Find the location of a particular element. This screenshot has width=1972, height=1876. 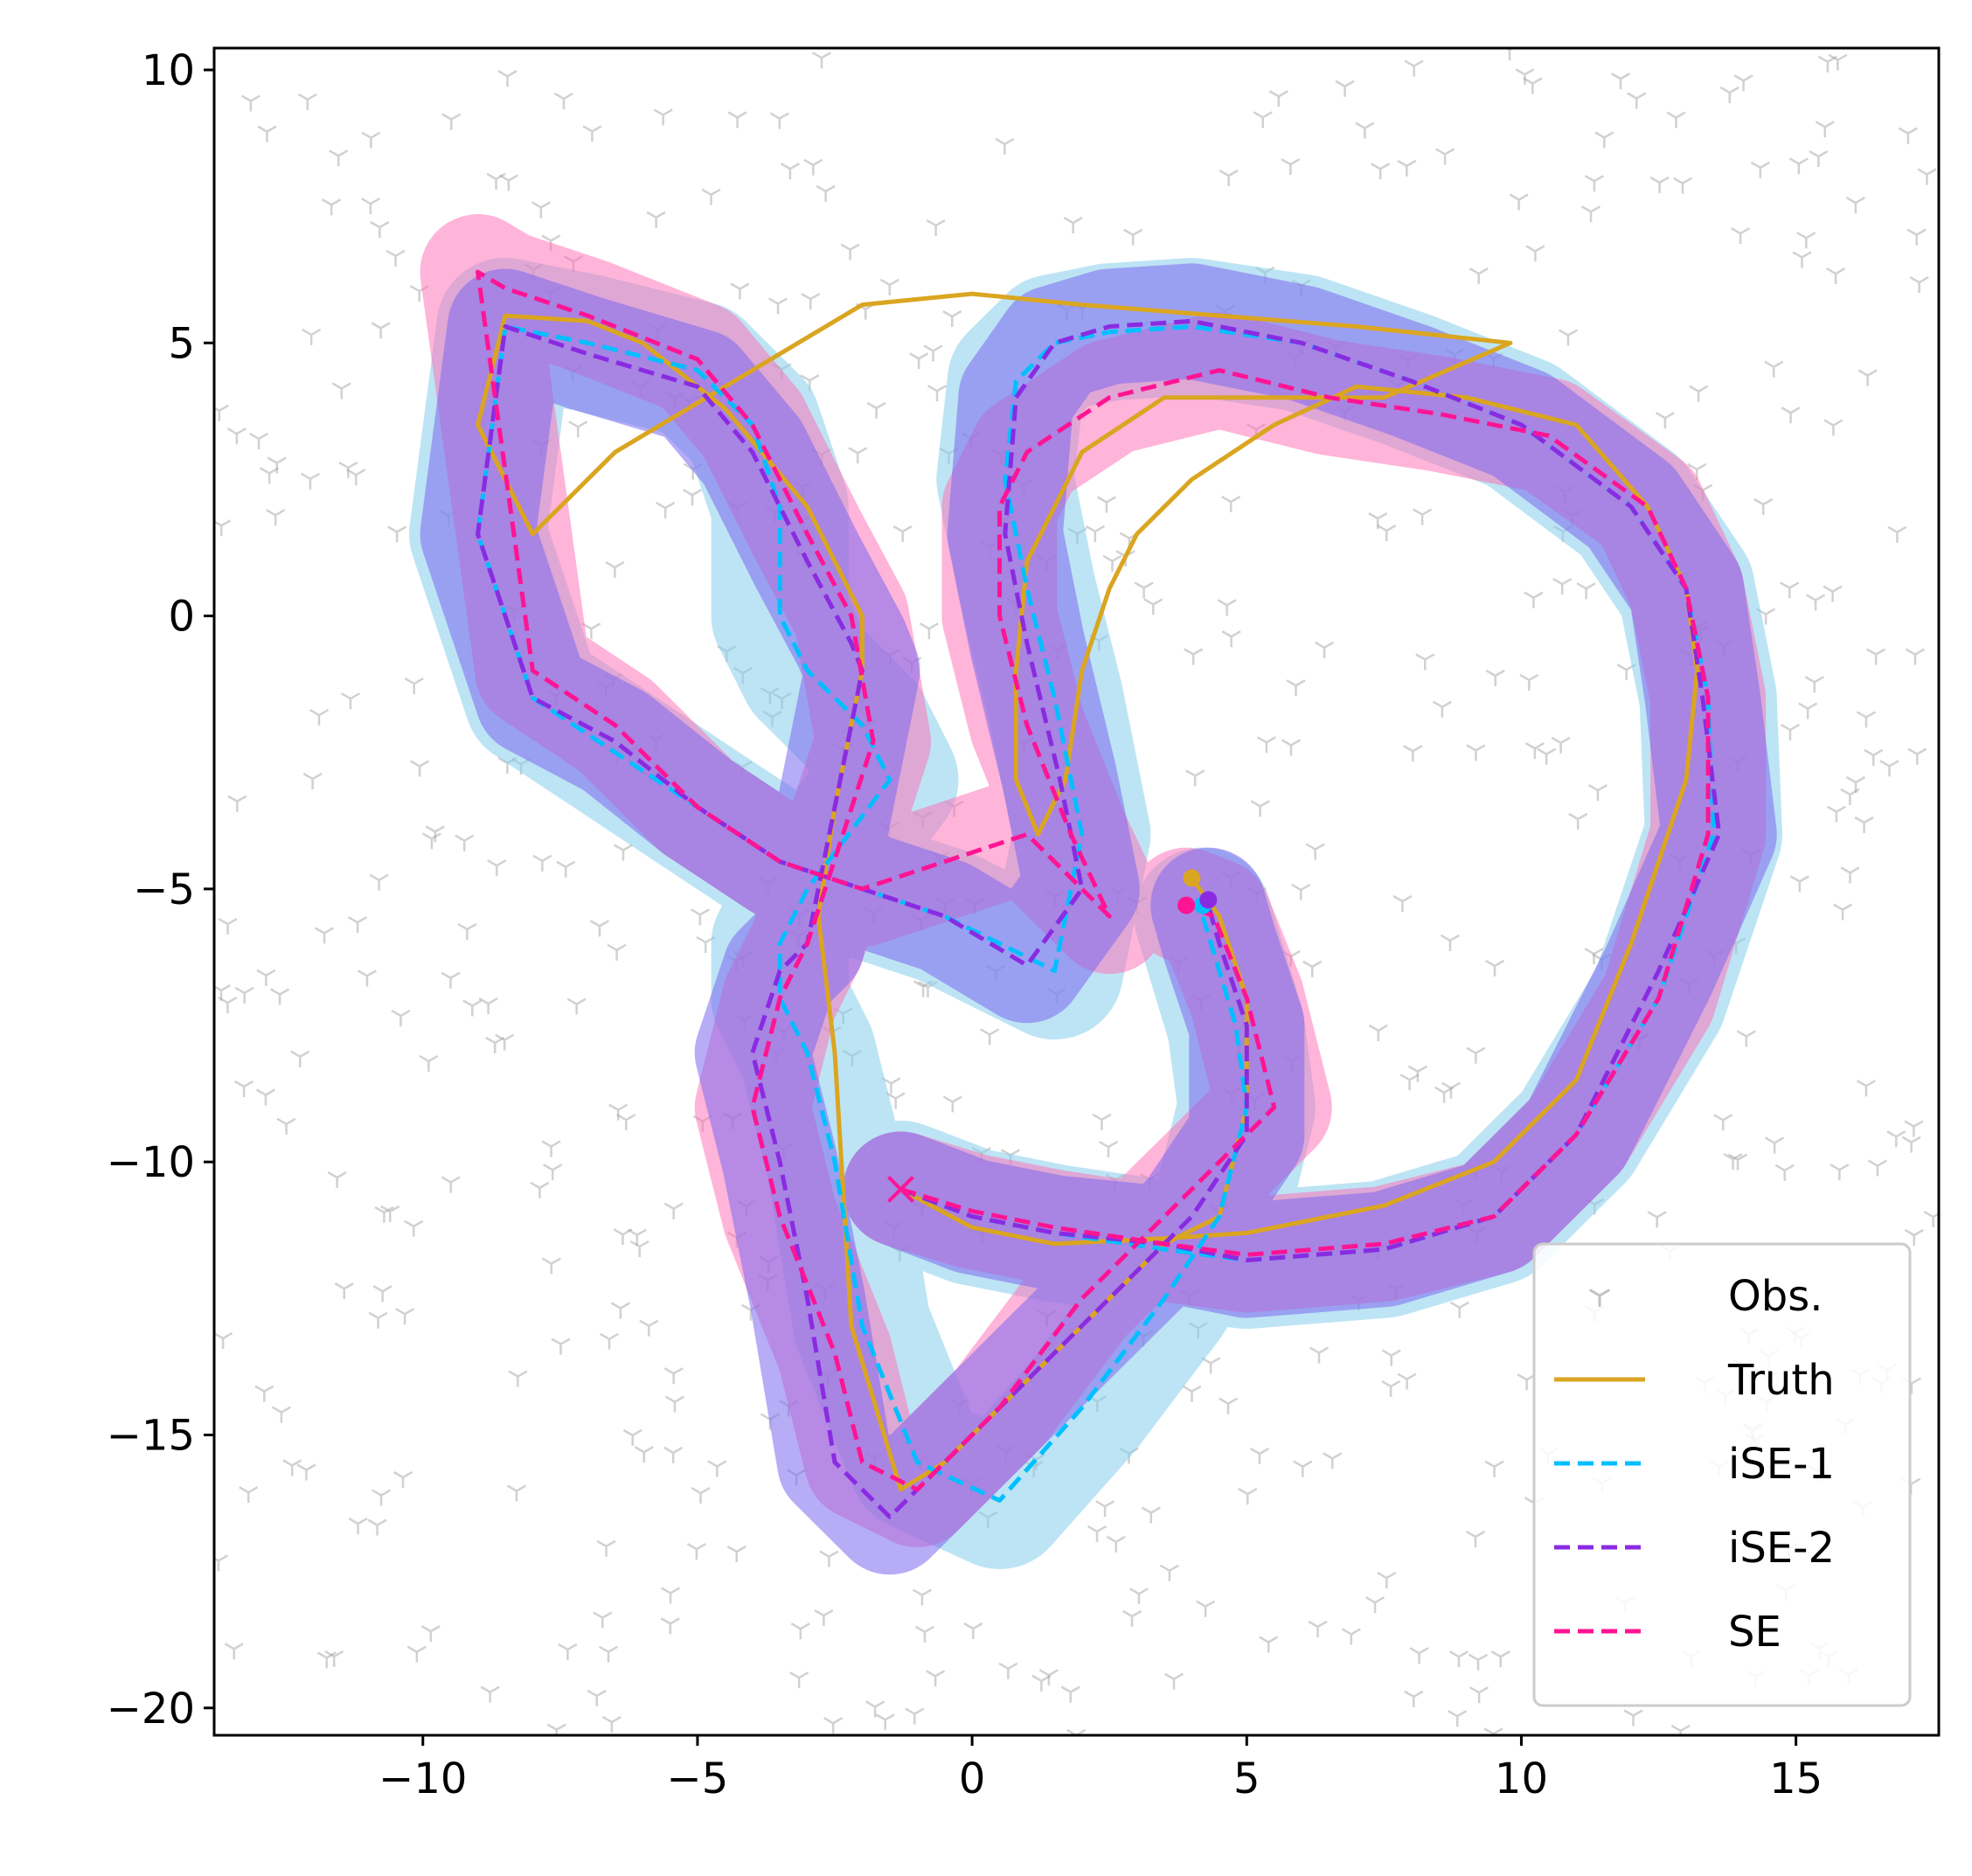

y-tick-label: −15 is located at coordinates (151, 1435).